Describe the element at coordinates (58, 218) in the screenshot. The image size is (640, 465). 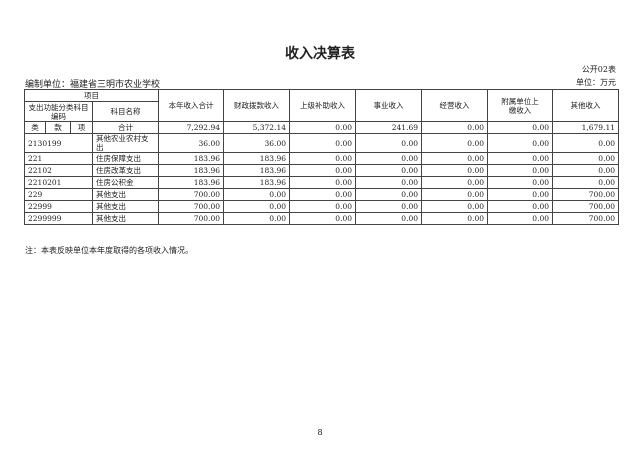
I see `row-code: 2299999` at that location.